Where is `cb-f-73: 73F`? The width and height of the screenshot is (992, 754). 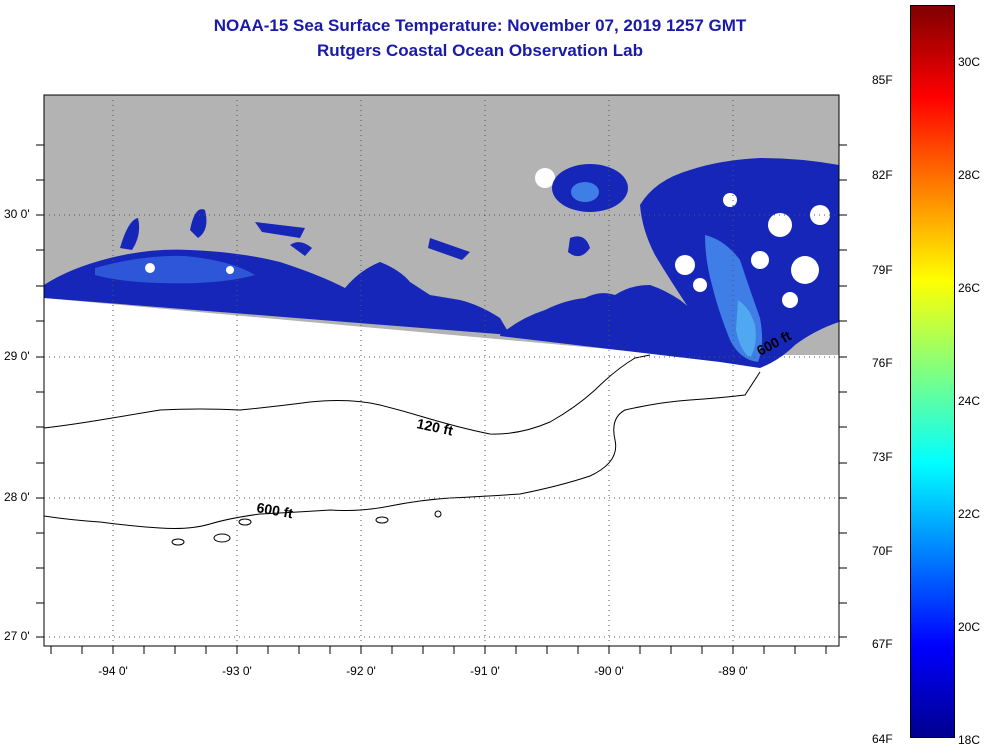
cb-f-73: 73F is located at coordinates (882, 457).